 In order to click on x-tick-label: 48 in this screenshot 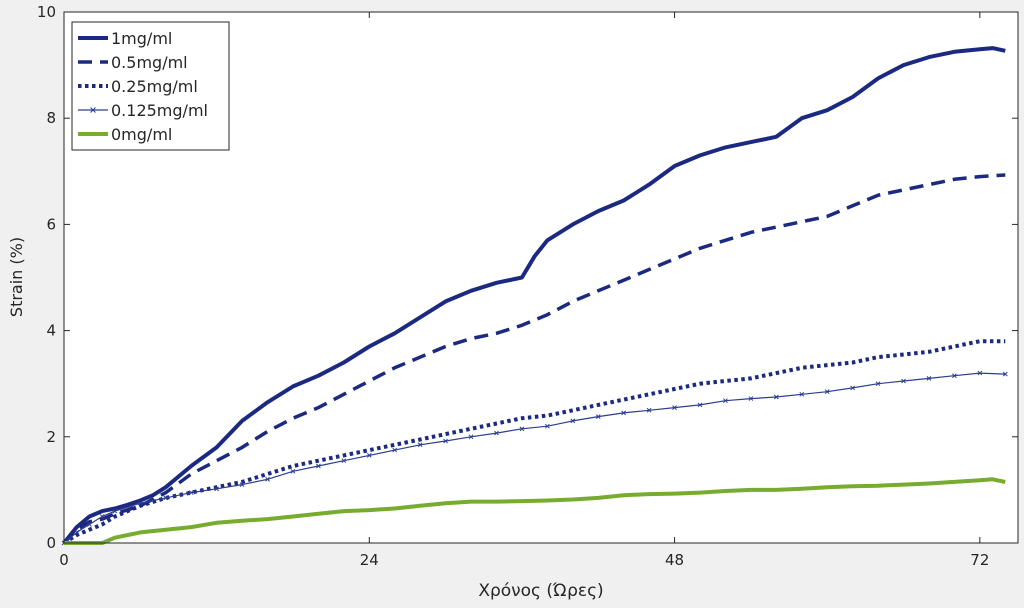, I will do `click(674, 560)`.